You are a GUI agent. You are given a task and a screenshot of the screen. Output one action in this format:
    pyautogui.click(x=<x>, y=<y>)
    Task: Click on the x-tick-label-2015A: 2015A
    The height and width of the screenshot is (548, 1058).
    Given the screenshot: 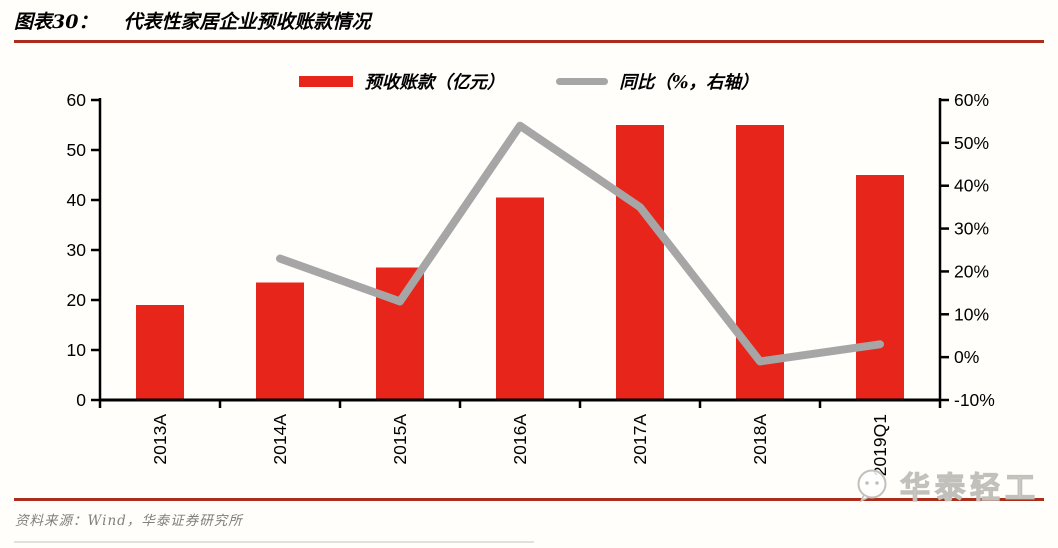 What is the action you would take?
    pyautogui.click(x=400, y=439)
    